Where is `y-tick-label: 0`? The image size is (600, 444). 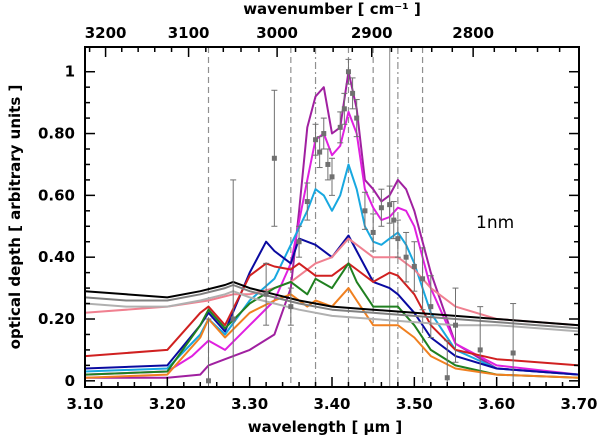 y-tick-label: 0 is located at coordinates (70, 381).